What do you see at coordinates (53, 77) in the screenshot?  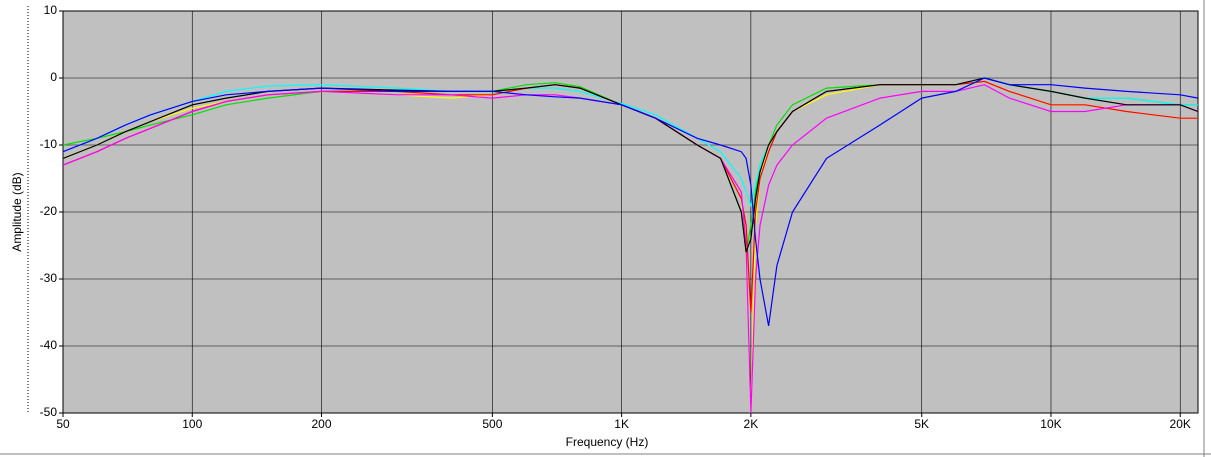 I see `y-tick-label: 0` at bounding box center [53, 77].